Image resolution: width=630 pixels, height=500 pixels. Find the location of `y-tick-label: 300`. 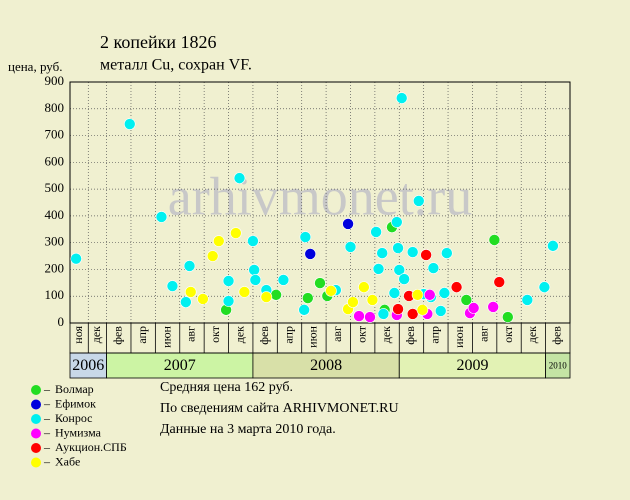

y-tick-label: 300 is located at coordinates (55, 241).